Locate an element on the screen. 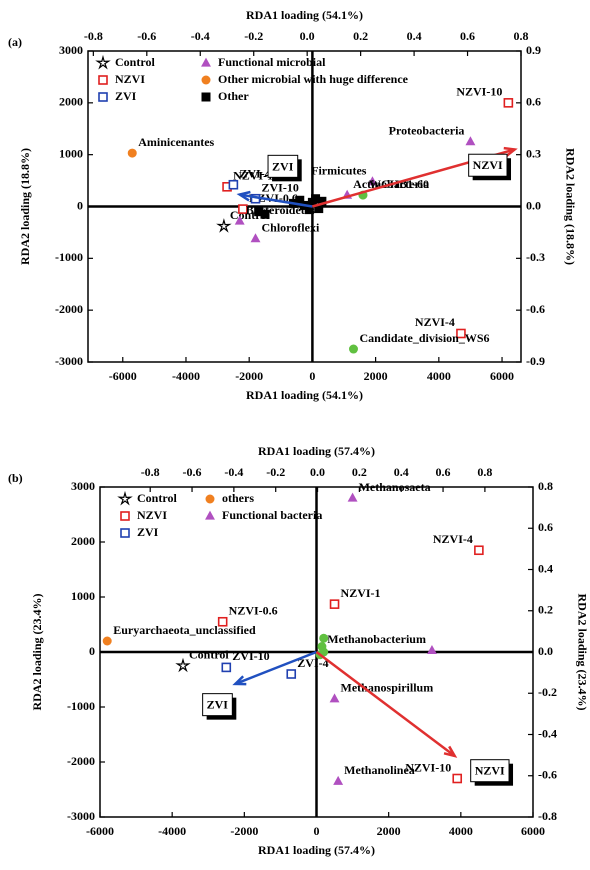 This screenshot has height=870, width=590. y2-axis-label: RDA2 loading (18.8%) is located at coordinates (570, 206).